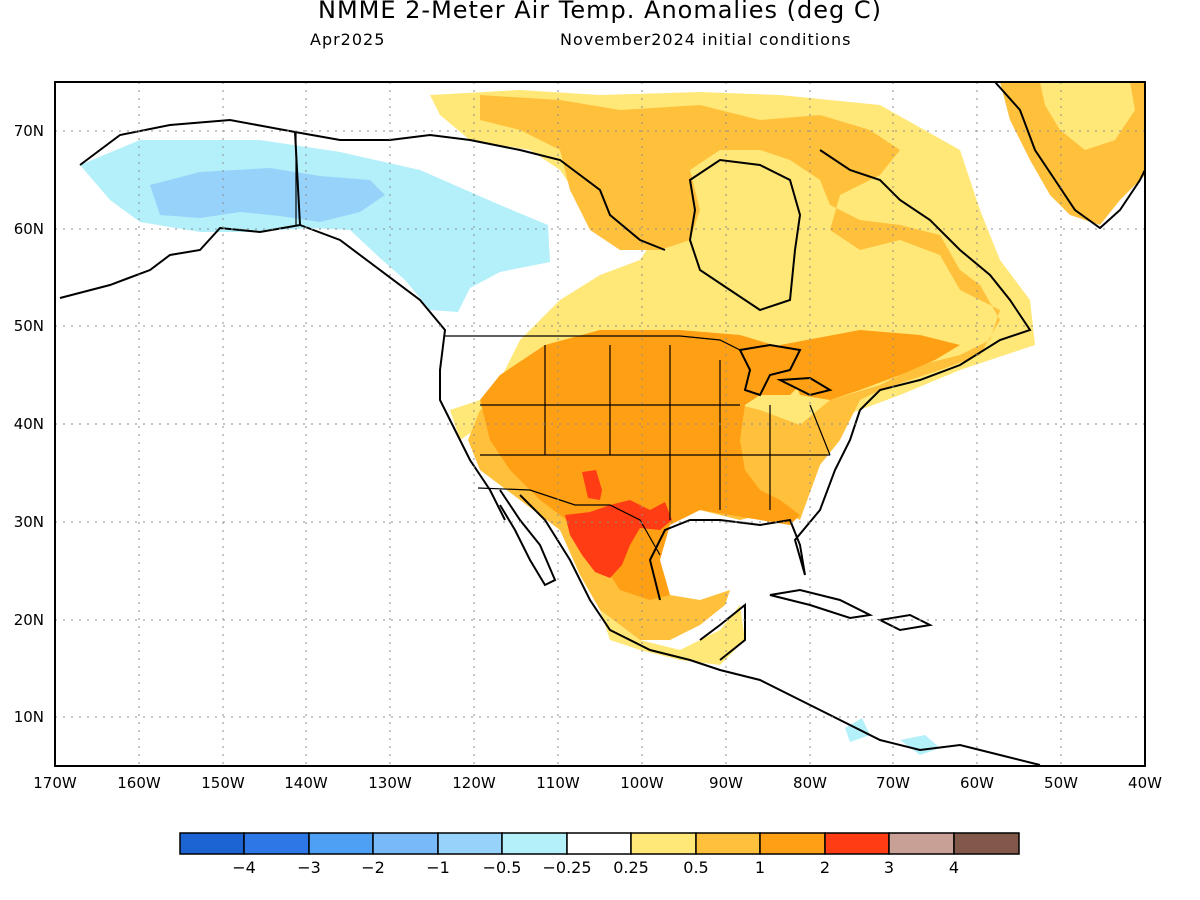 The height and width of the screenshot is (900, 1200). Describe the element at coordinates (474, 783) in the screenshot. I see `lon-label-120w: 120W` at that location.